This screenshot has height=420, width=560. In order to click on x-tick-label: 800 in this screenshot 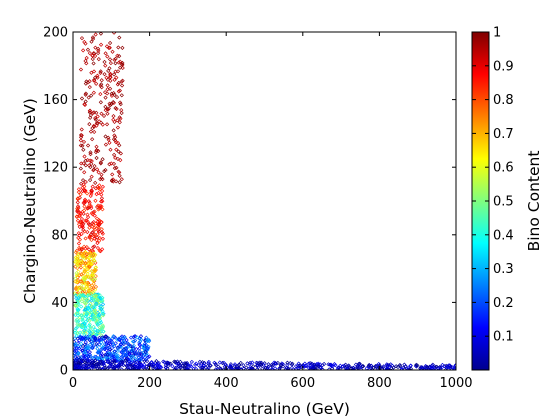, I will do `click(379, 383)`.